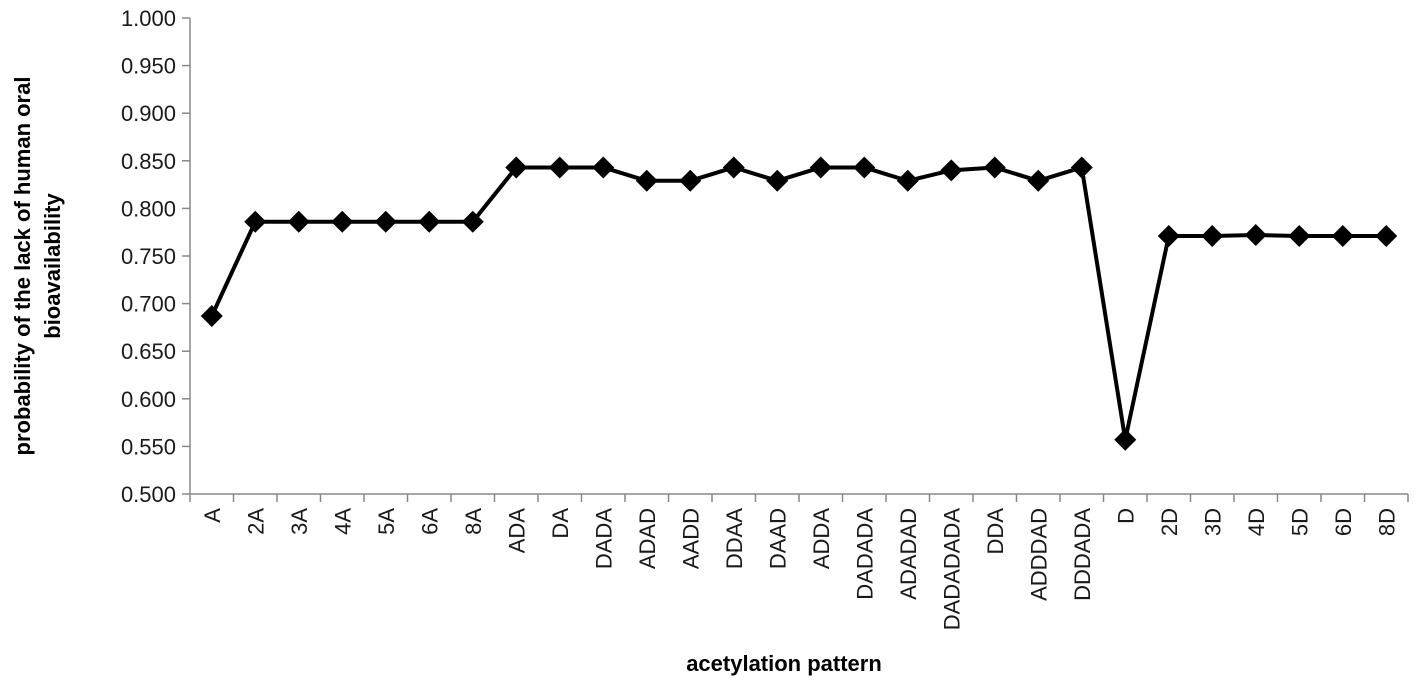  I want to click on x-tick-label: ADDA, so click(821, 538).